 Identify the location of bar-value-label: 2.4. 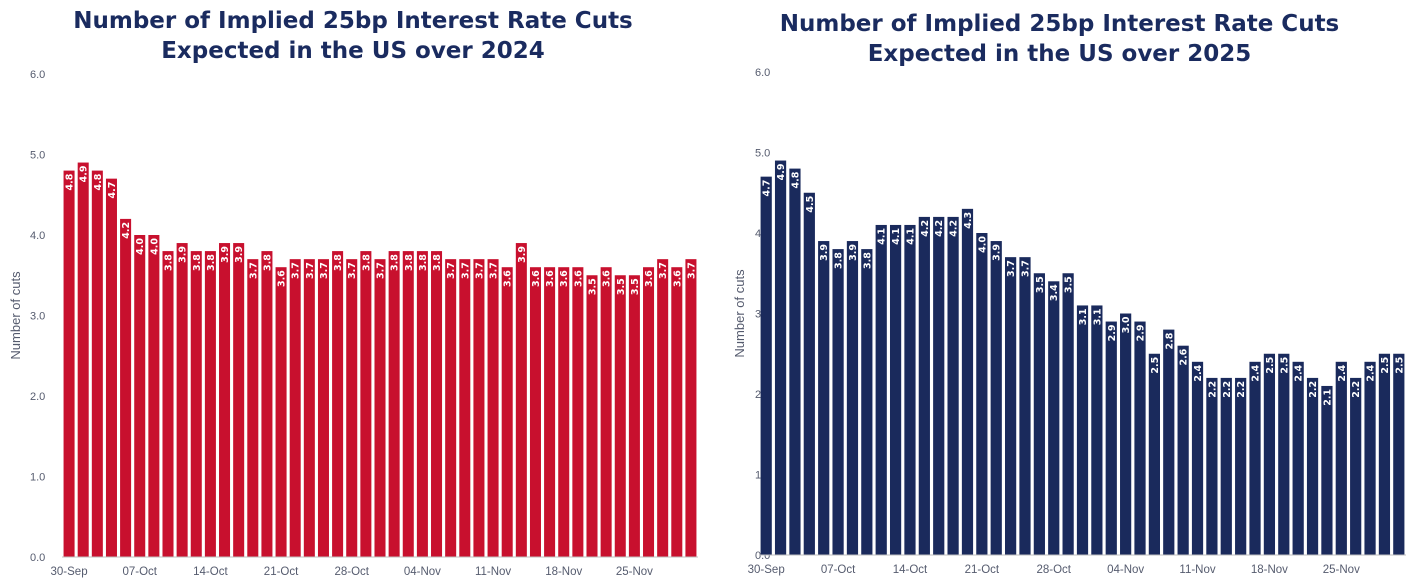
(1198, 372).